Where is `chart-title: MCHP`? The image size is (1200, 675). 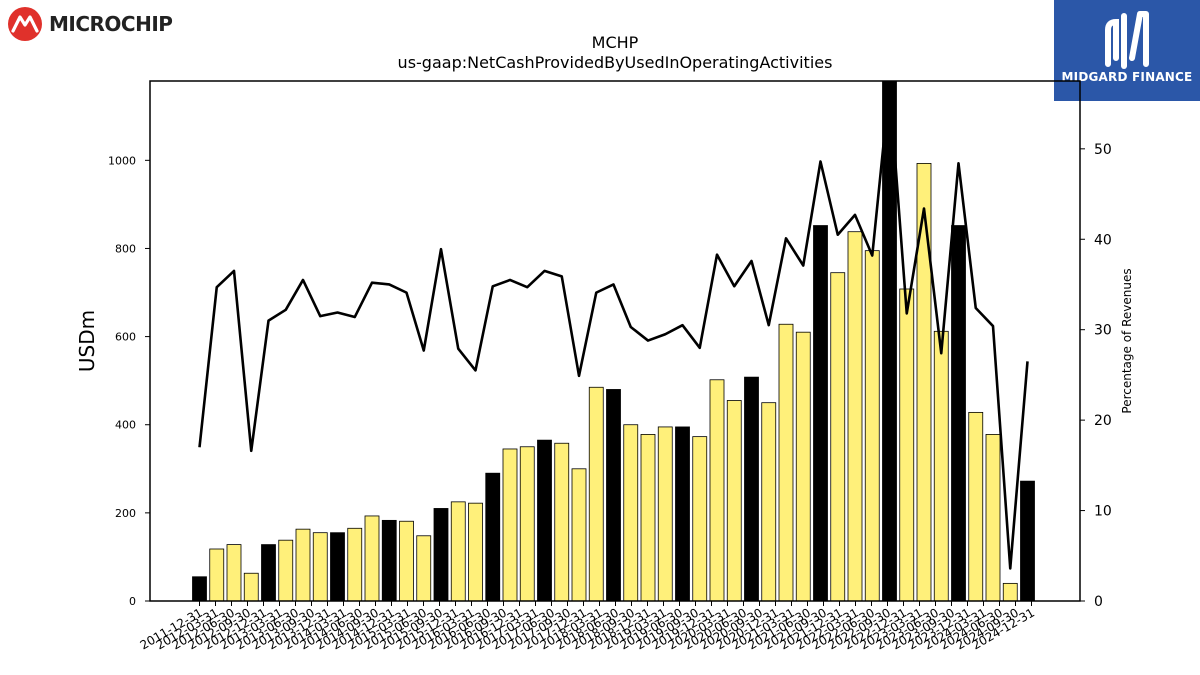
chart-title: MCHP is located at coordinates (615, 42).